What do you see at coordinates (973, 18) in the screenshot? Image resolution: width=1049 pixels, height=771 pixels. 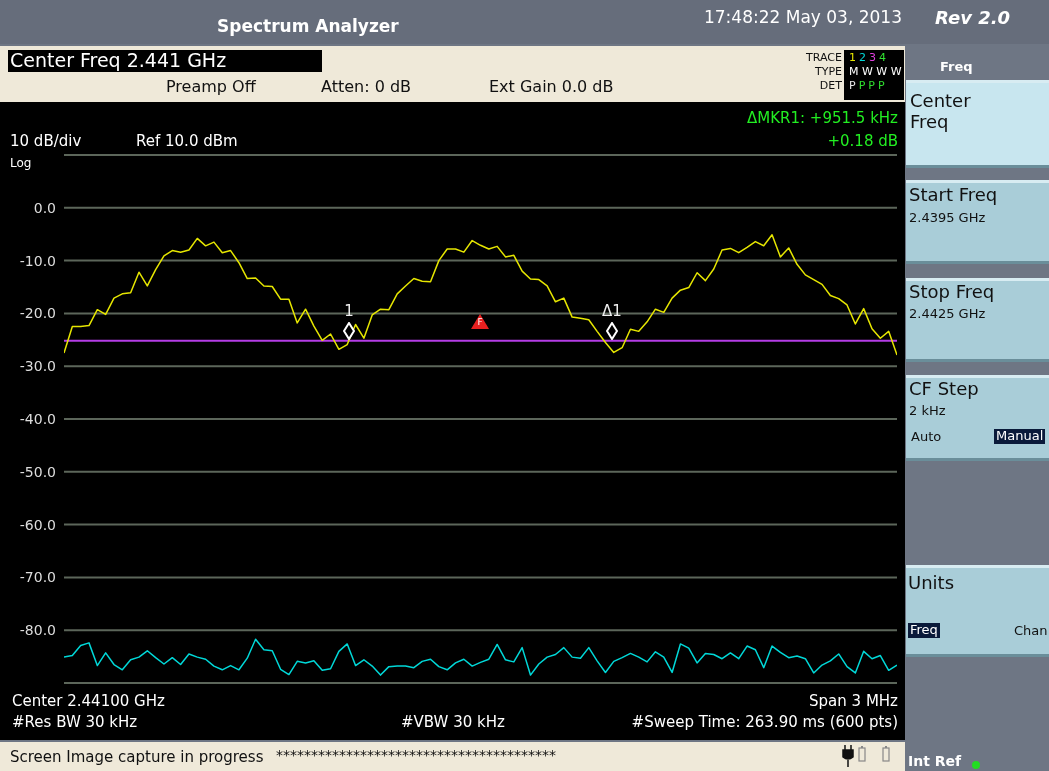 I see `text: Rev 2.0` at bounding box center [973, 18].